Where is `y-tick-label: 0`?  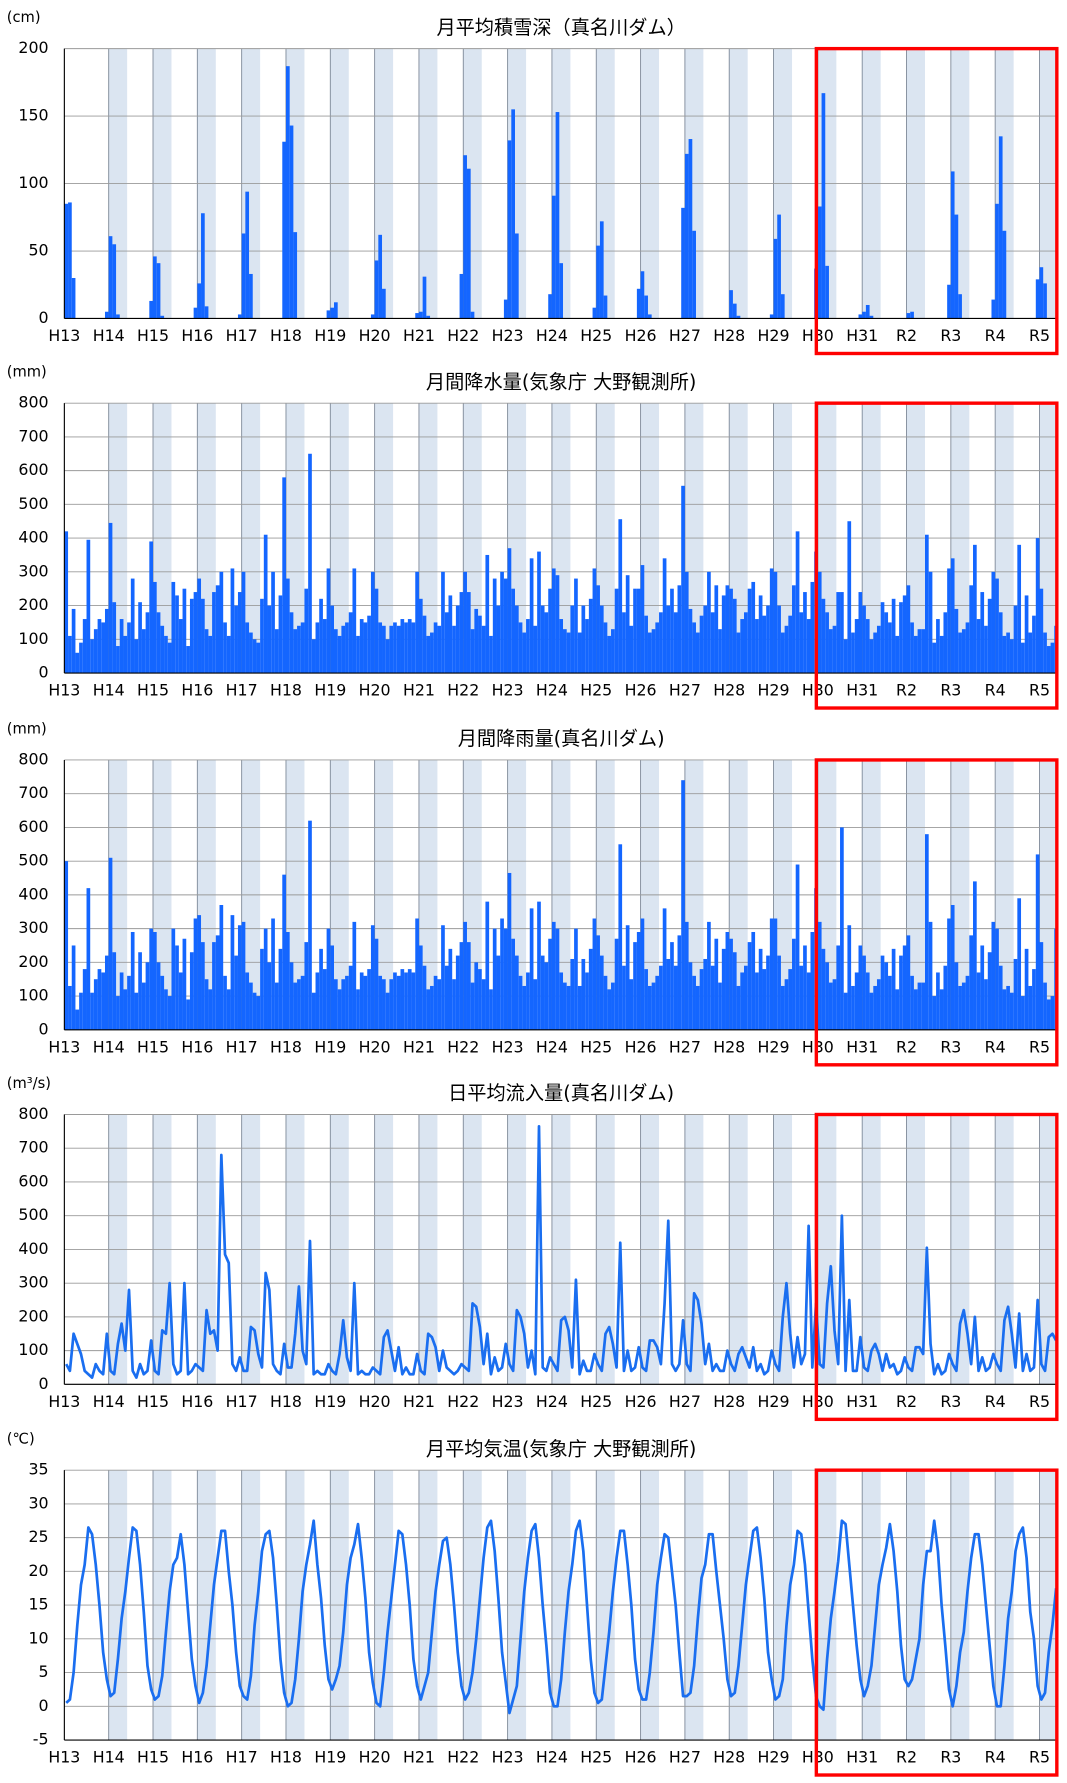 y-tick-label: 0 is located at coordinates (43, 1028).